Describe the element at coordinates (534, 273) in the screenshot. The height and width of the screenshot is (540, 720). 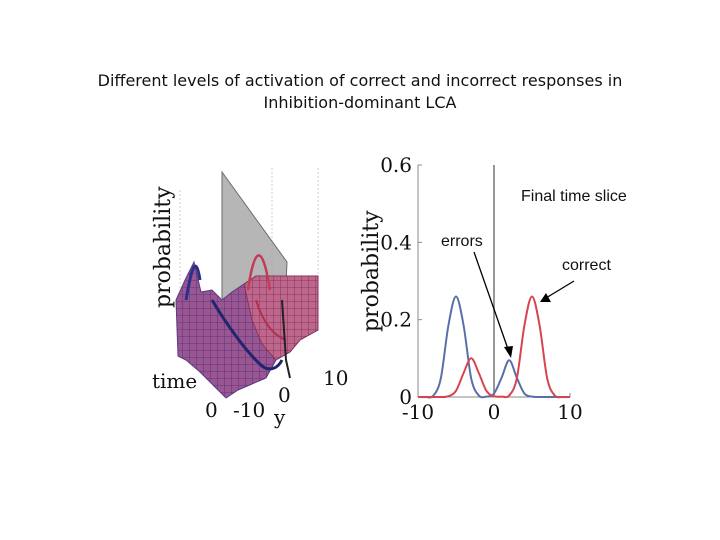
I see `annotations: Final time slice errors correct` at that location.